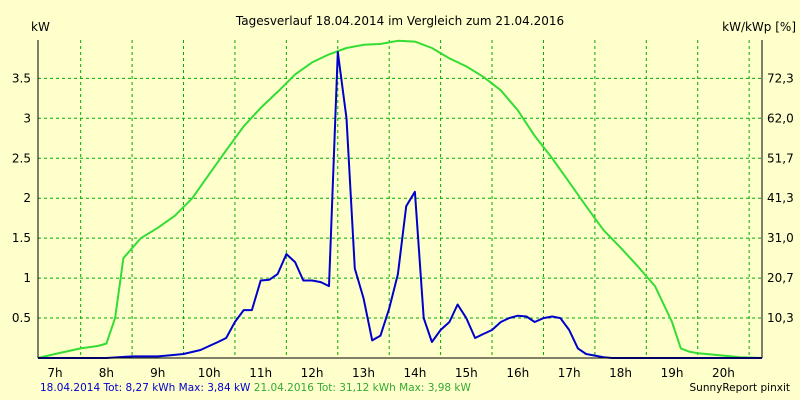 This screenshot has height=400, width=800. Describe the element at coordinates (759, 27) in the screenshot. I see `y-right-unit: kW/kWp [%]` at that location.